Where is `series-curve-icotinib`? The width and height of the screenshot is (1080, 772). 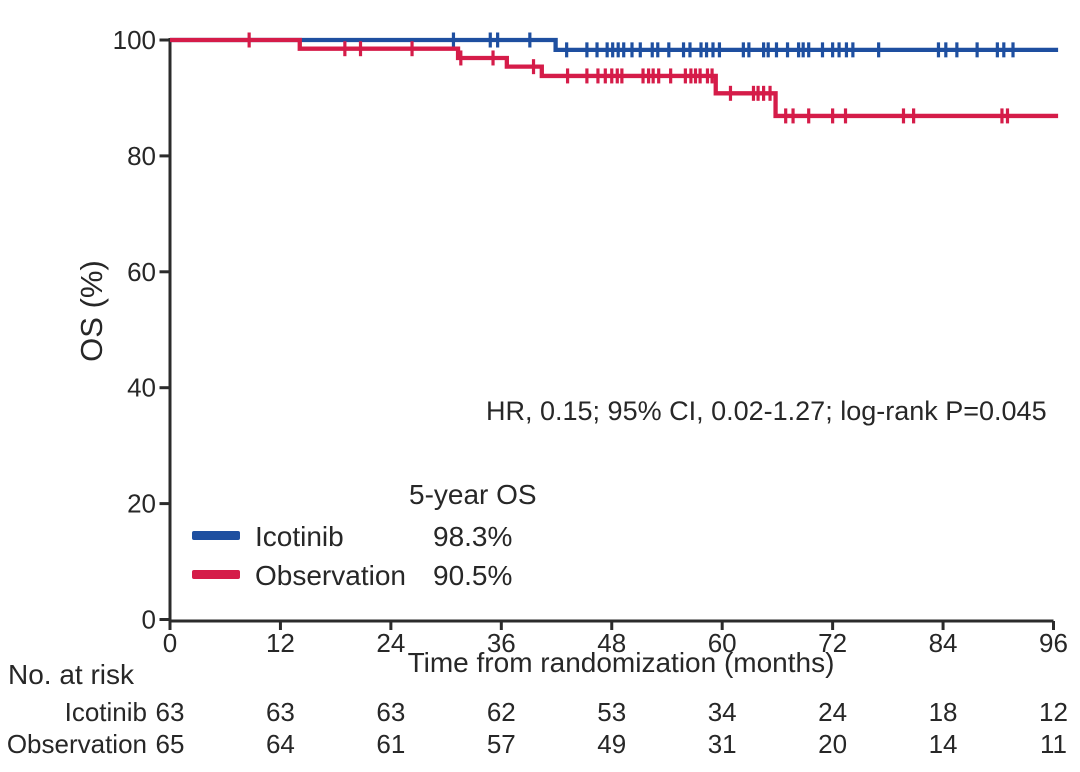 series-curve-icotinib is located at coordinates (614, 45).